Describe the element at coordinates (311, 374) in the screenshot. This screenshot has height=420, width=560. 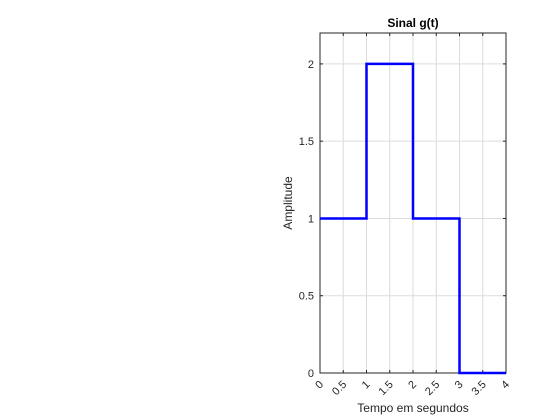
I see `y-tick-label: 0` at that location.